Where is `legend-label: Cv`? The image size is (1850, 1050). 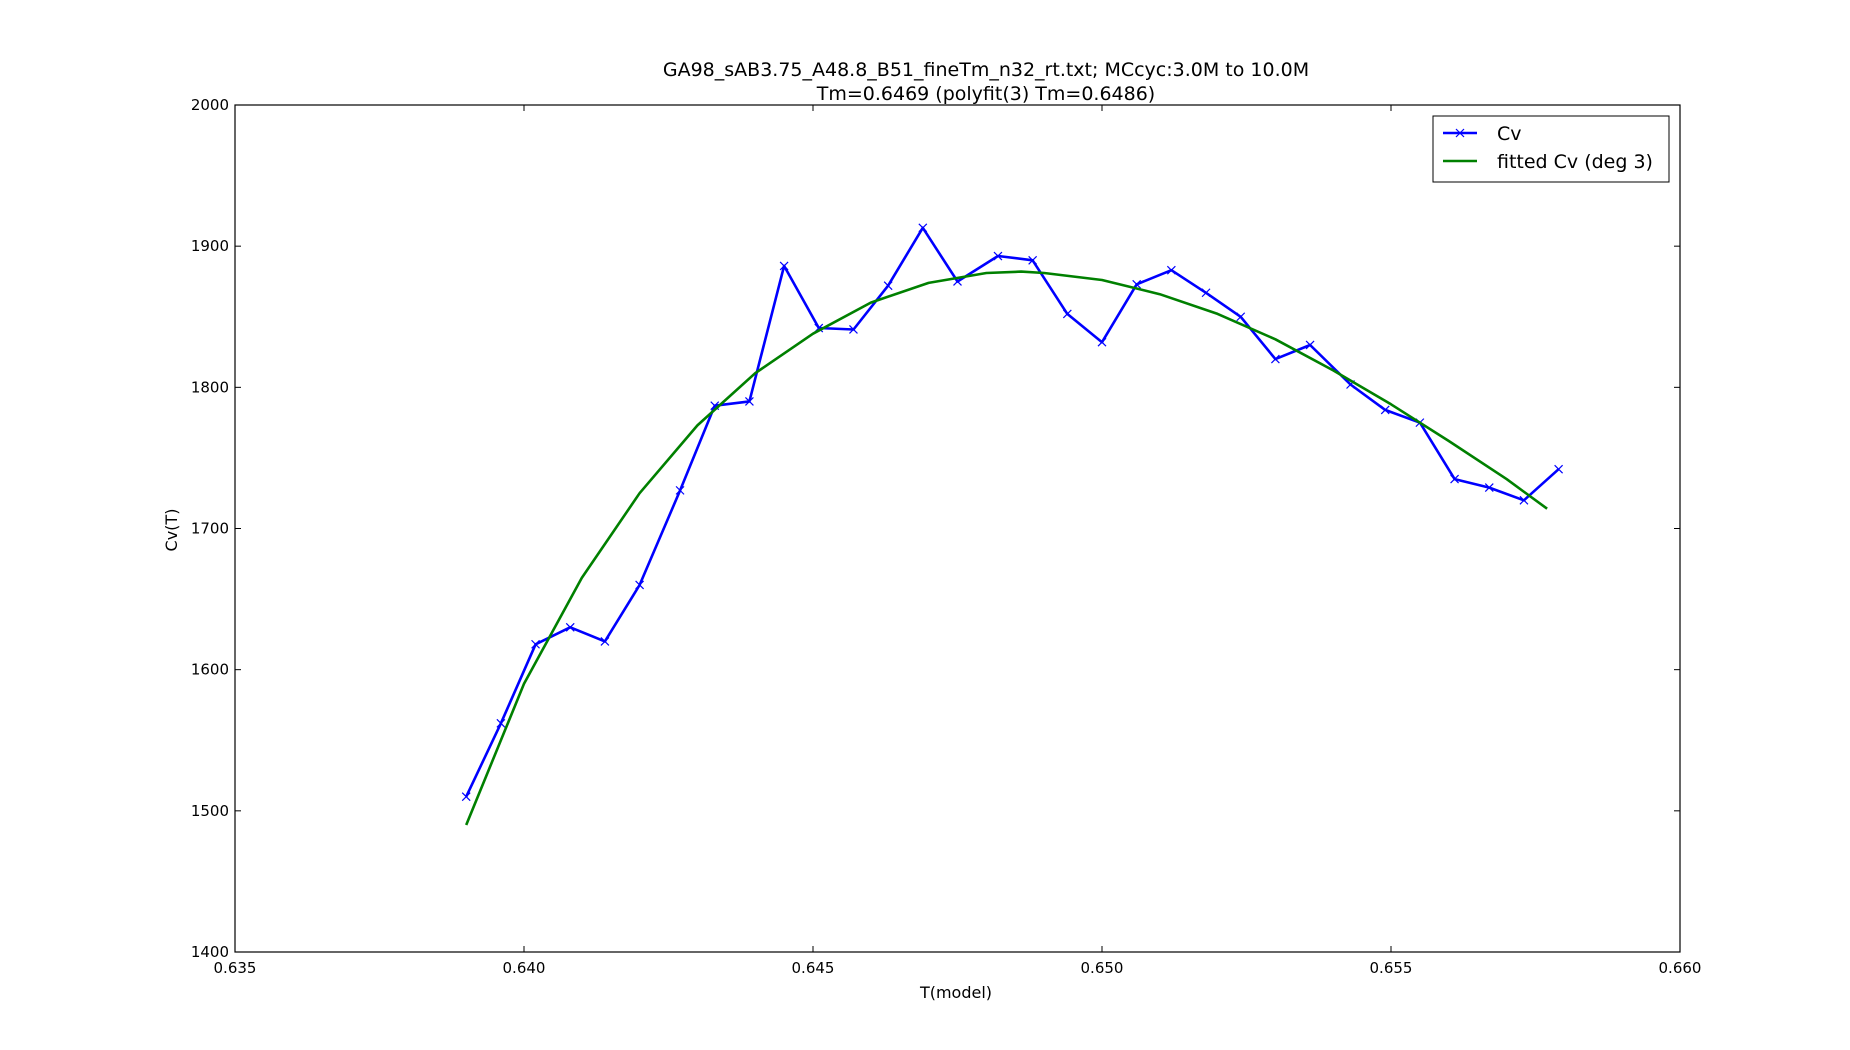 legend-label: Cv is located at coordinates (1509, 134).